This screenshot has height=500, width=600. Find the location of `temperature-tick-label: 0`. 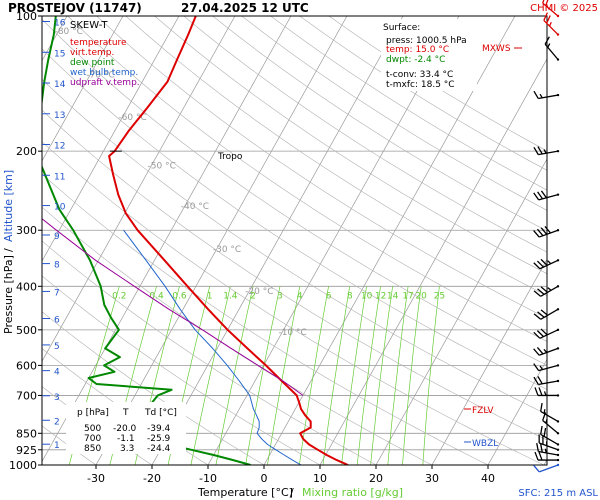

temperature-tick-label: 0 is located at coordinates (264, 478).